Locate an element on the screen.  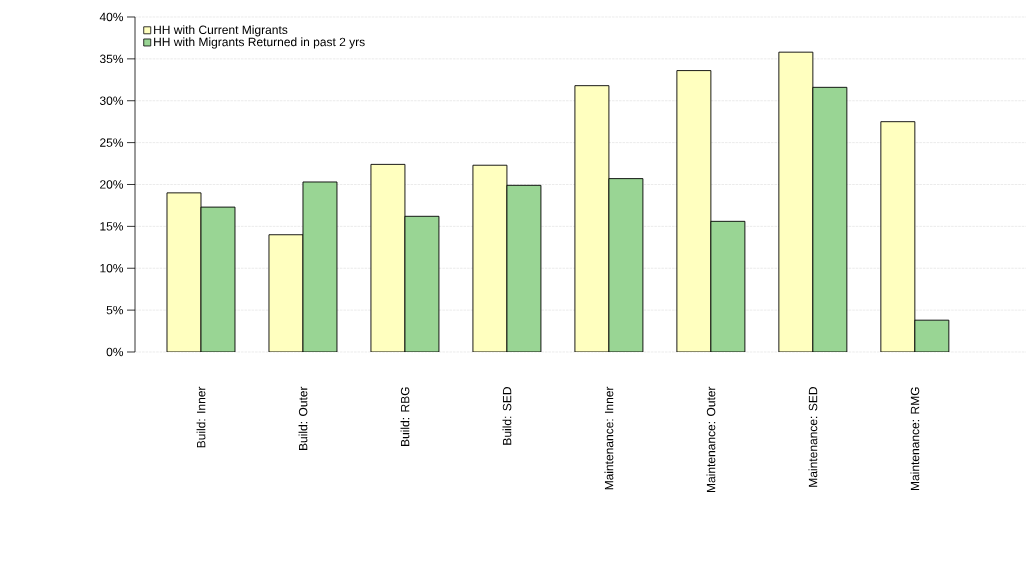
legend-label: HH with Current Migrants is located at coordinates (221, 31).